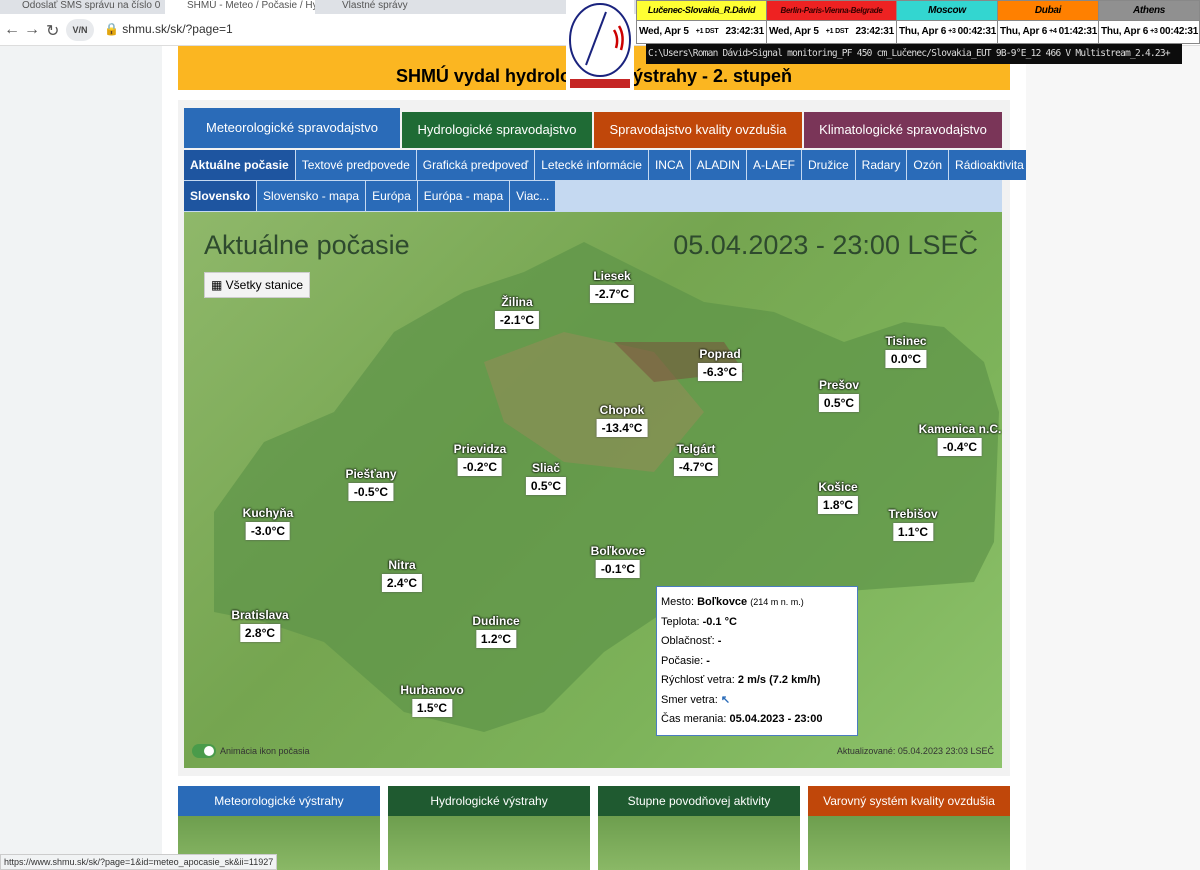 Image resolution: width=1200 pixels, height=870 pixels. I want to click on station-marker: Sliač 0.5°C, so click(546, 478).